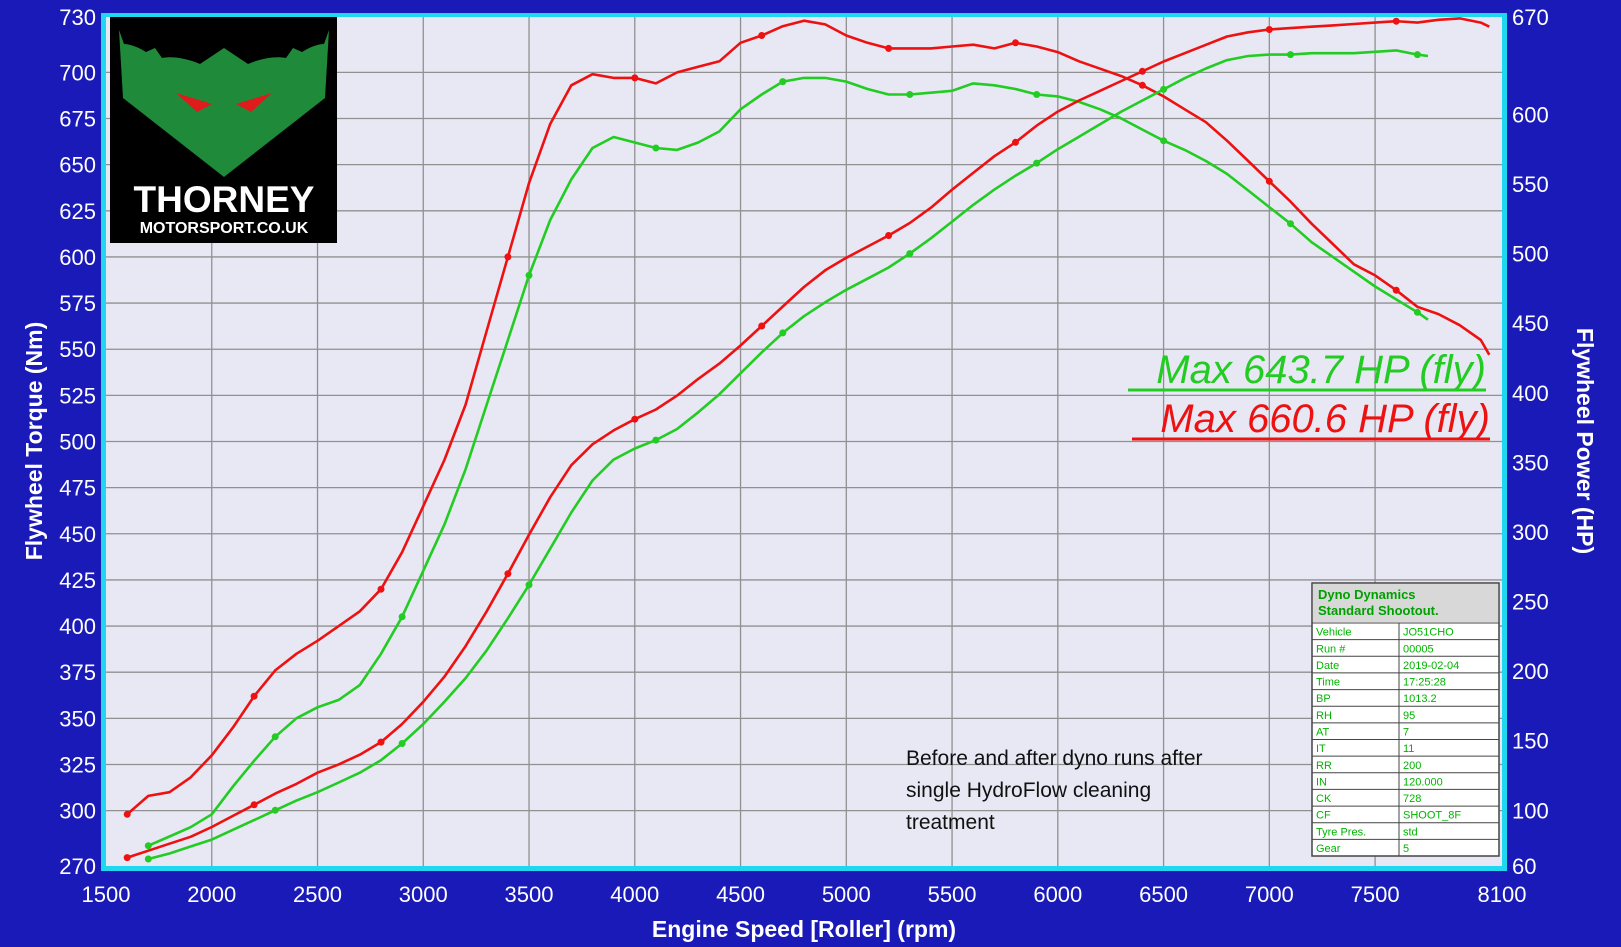 The height and width of the screenshot is (947, 1621). What do you see at coordinates (1269, 894) in the screenshot?
I see `x-tick-label: 7000` at bounding box center [1269, 894].